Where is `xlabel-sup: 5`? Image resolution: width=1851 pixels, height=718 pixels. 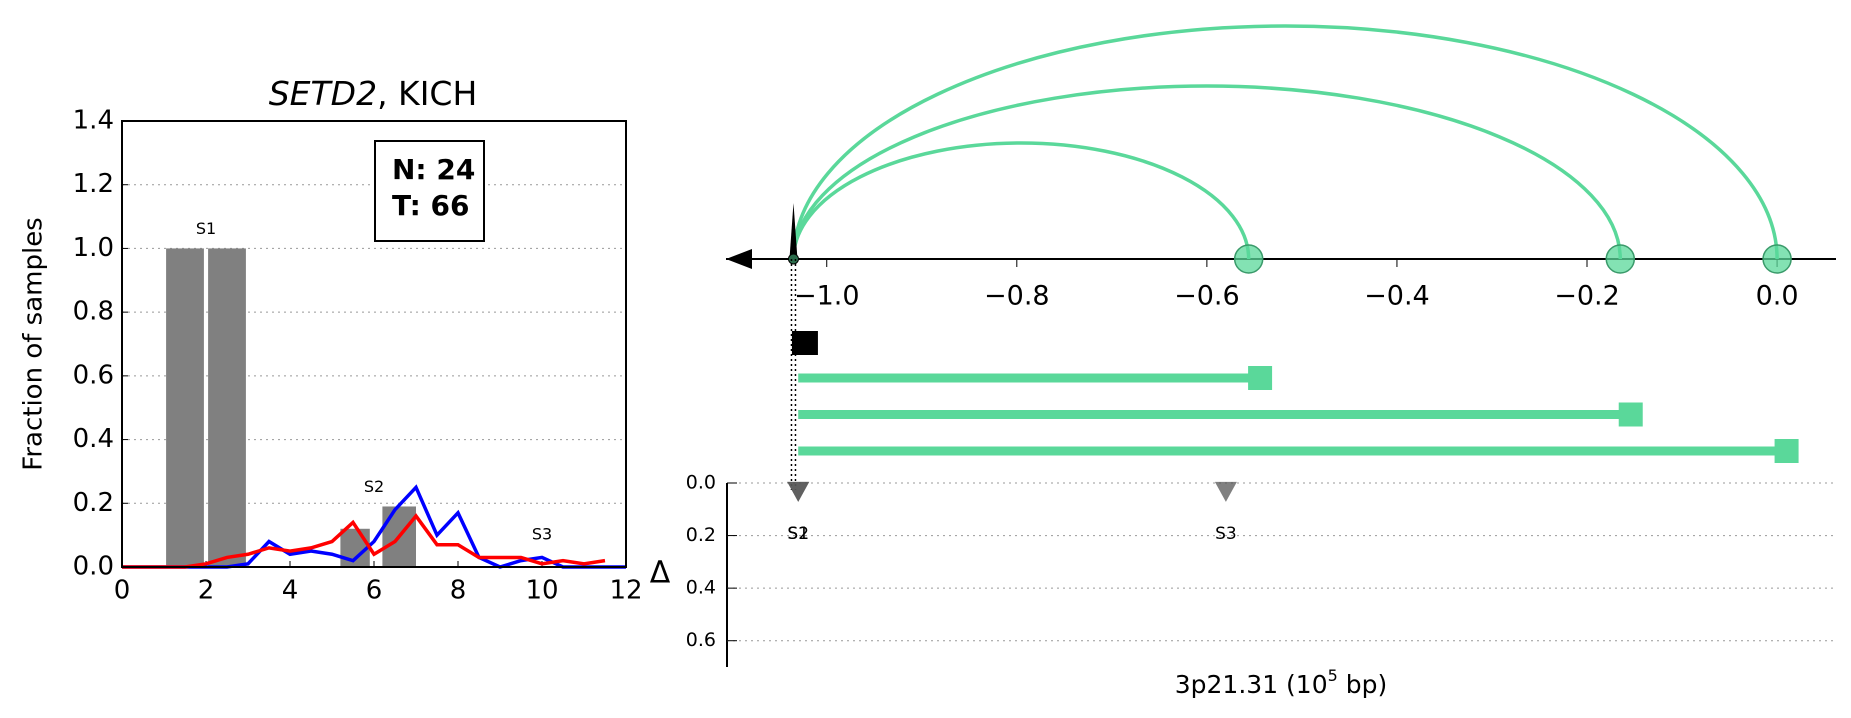 xlabel-sup: 5 is located at coordinates (1333, 675).